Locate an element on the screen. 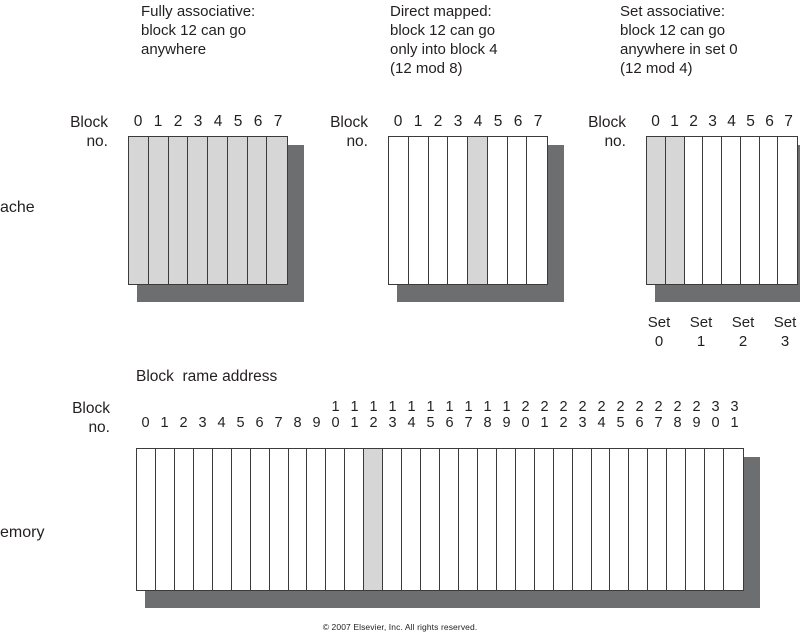  set-label: Set 0 is located at coordinates (659, 332).